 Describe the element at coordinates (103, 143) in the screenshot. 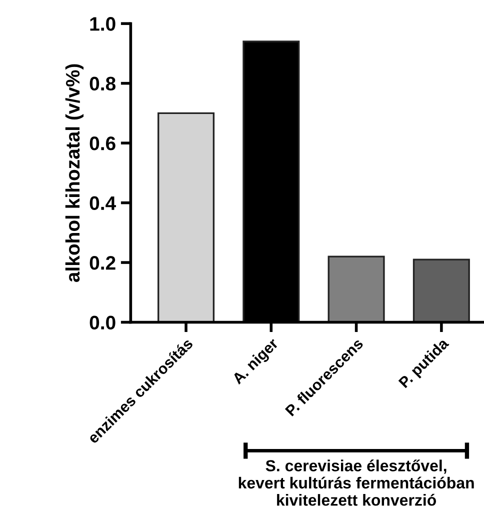

I see `y-tick-label: 0.6` at that location.